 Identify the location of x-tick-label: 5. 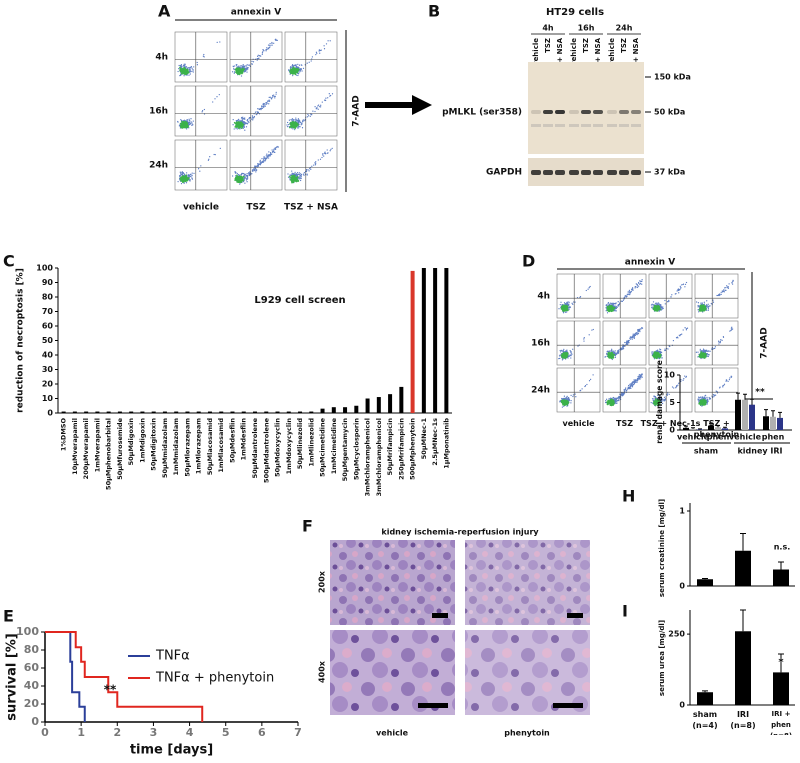
(226, 732).